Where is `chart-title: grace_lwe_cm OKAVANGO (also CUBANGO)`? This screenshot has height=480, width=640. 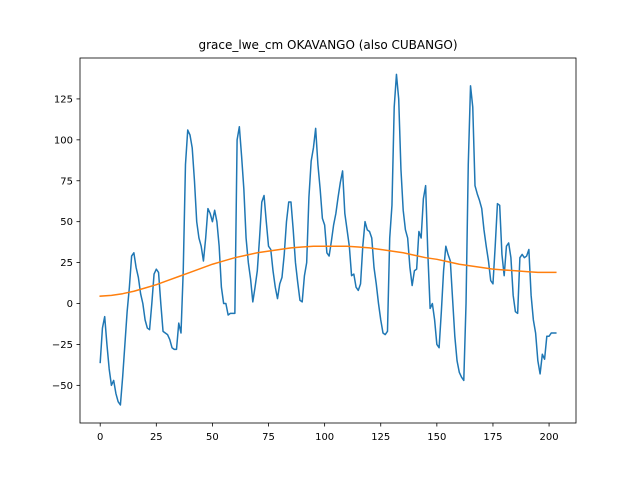 chart-title: grace_lwe_cm OKAVANGO (also CUBANGO) is located at coordinates (327, 45).